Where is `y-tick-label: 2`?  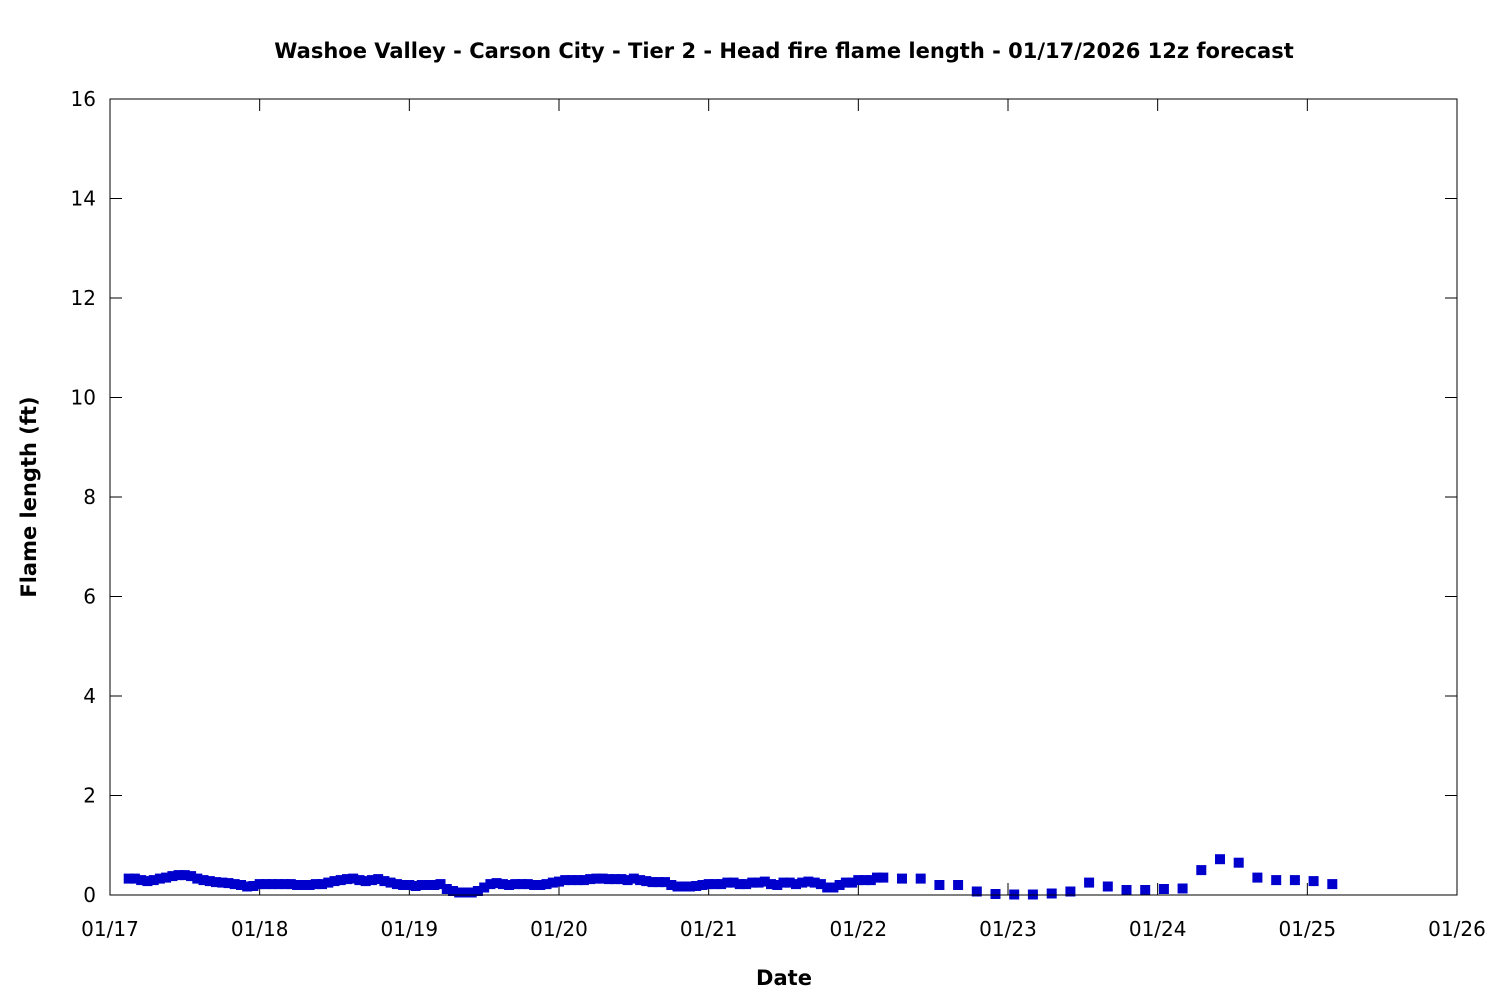 y-tick-label: 2 is located at coordinates (89, 796).